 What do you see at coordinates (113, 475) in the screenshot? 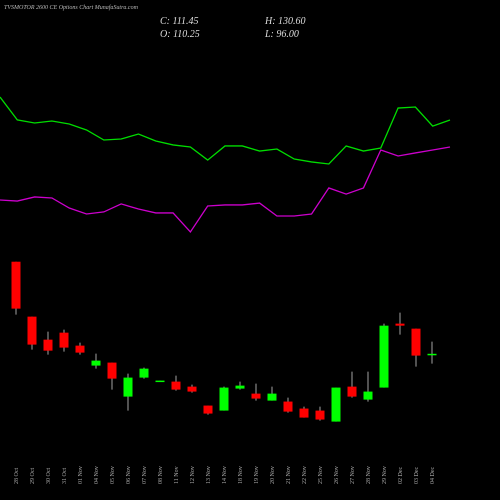
I see `x-tick-label: 05 Nov` at bounding box center [113, 475].